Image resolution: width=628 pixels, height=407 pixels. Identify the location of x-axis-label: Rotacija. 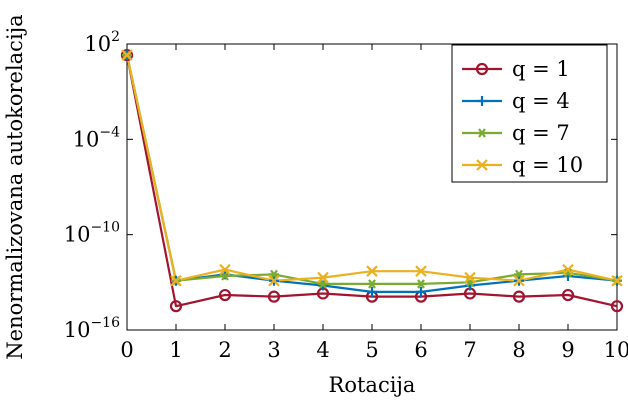
(372, 385).